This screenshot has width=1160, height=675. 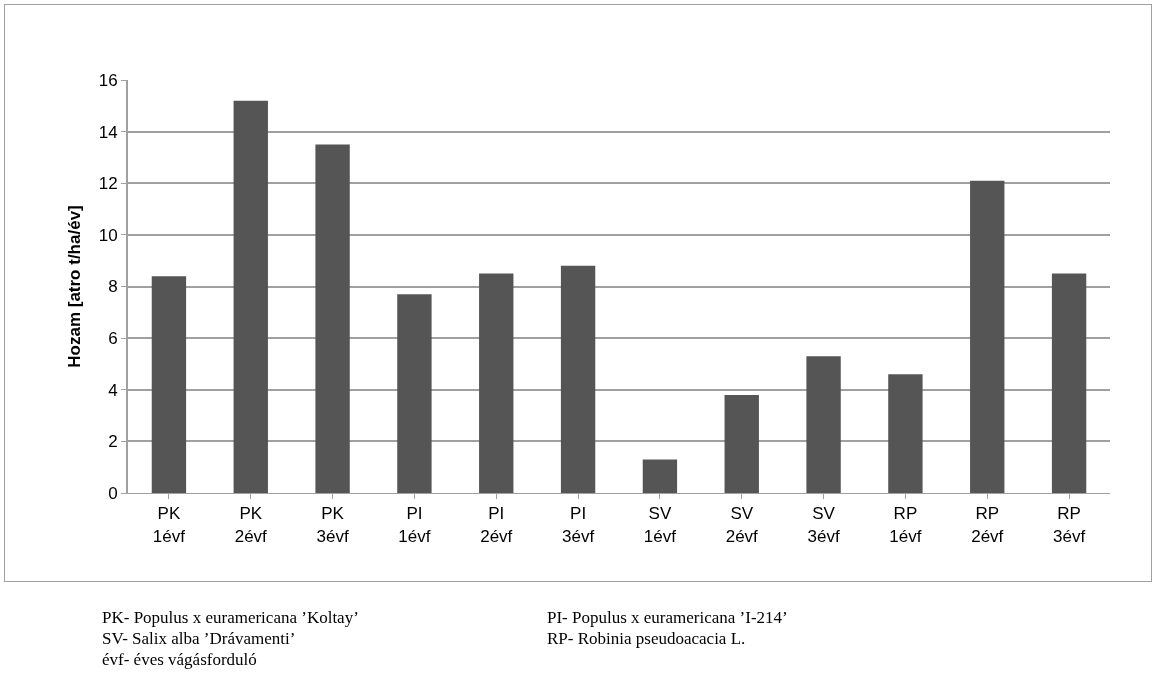 What do you see at coordinates (1069, 525) in the screenshot?
I see `x-tick-label: RP 3évf` at bounding box center [1069, 525].